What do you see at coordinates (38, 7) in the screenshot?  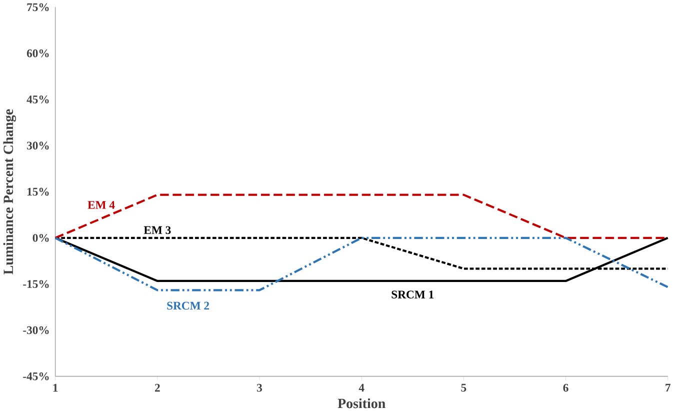 I see `y-tick-label: 75%` at bounding box center [38, 7].